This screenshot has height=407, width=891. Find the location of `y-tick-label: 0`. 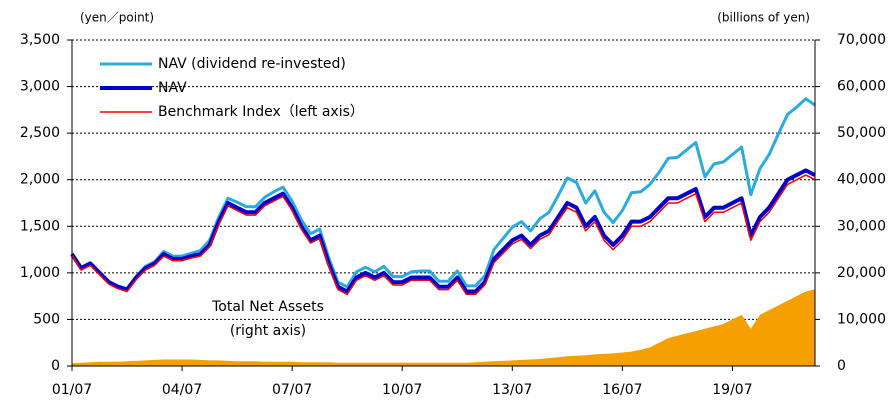

y-tick-label: 0 is located at coordinates (55, 366).